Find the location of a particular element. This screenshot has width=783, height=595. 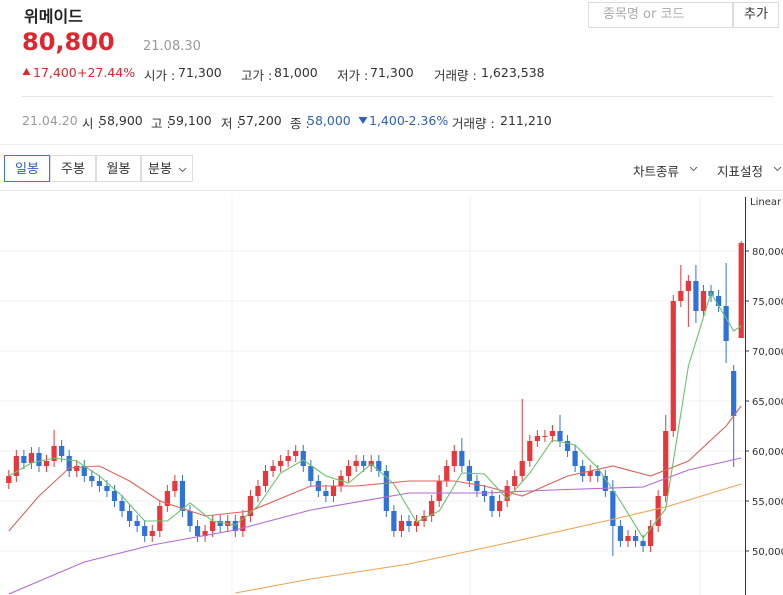

separator is located at coordinates (391, 144).